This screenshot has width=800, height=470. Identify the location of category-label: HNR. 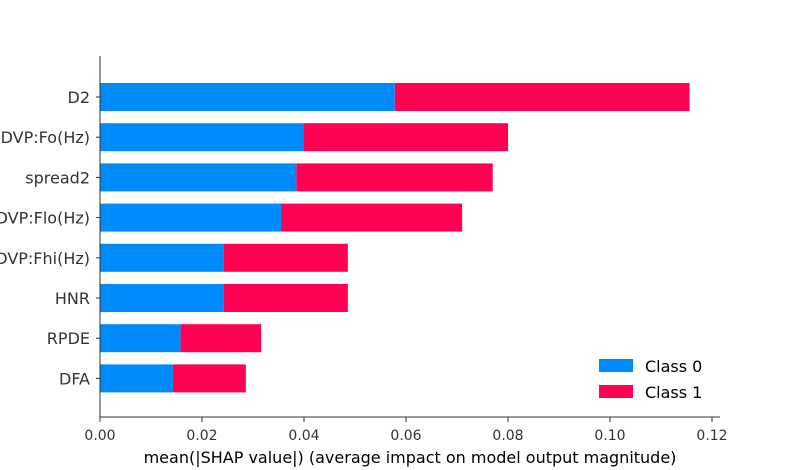
(72, 298).